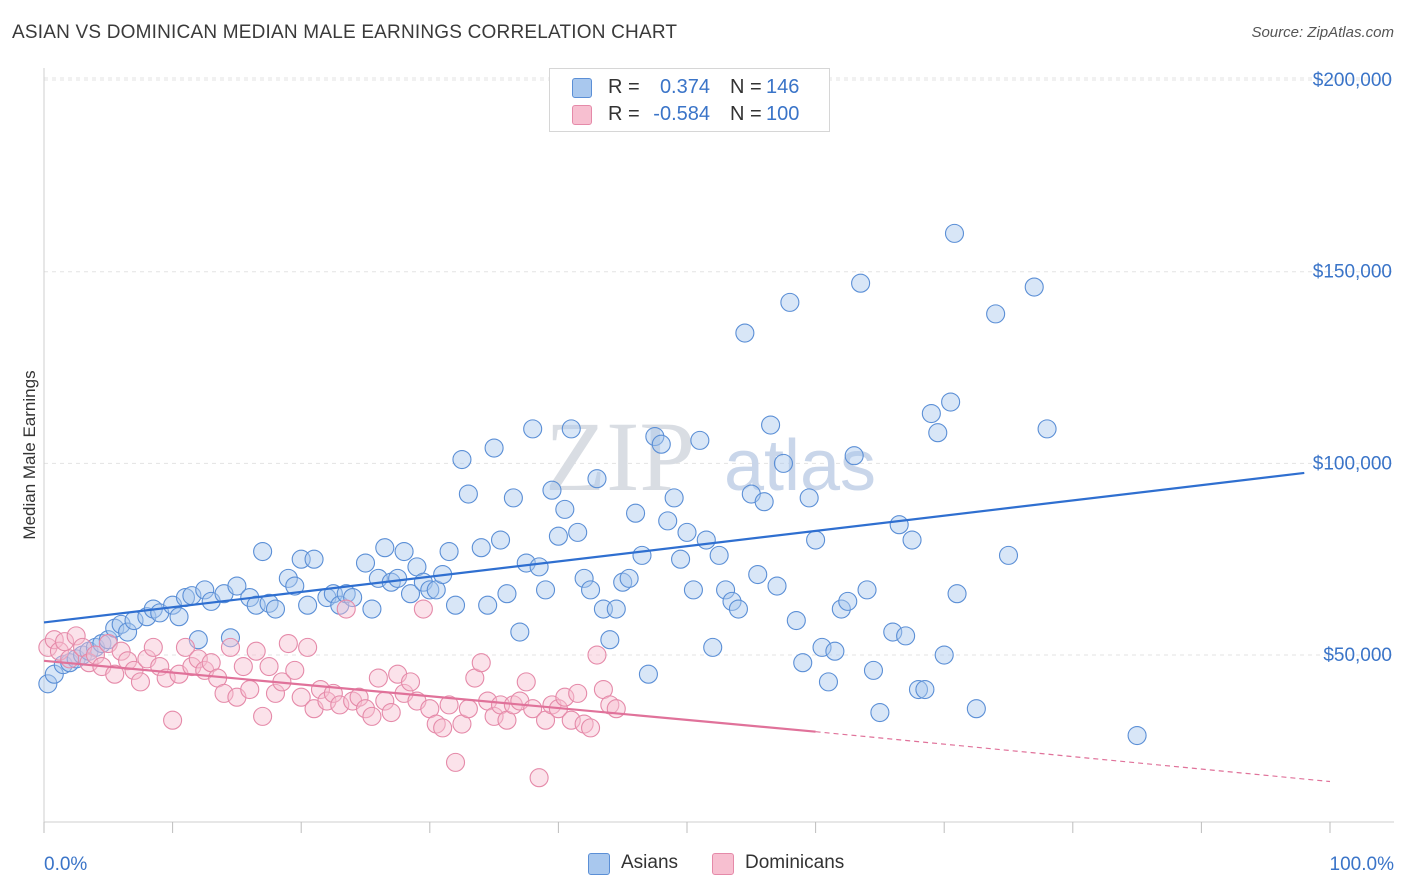 Image resolution: width=1406 pixels, height=892 pixels. I want to click on bottom-legend-label-dominicans: Dominicans, so click(795, 862).